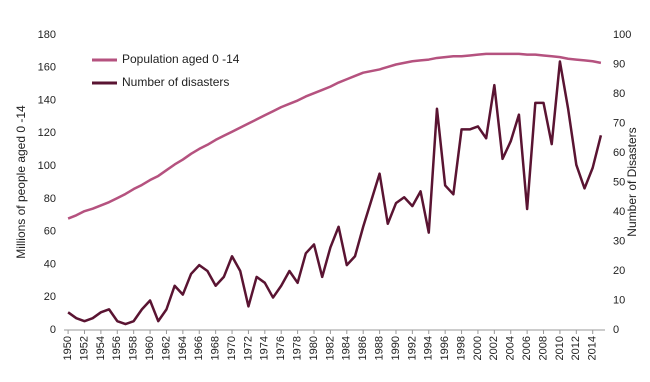 The width and height of the screenshot is (650, 382). I want to click on x-tick-label: 1986, so click(363, 348).